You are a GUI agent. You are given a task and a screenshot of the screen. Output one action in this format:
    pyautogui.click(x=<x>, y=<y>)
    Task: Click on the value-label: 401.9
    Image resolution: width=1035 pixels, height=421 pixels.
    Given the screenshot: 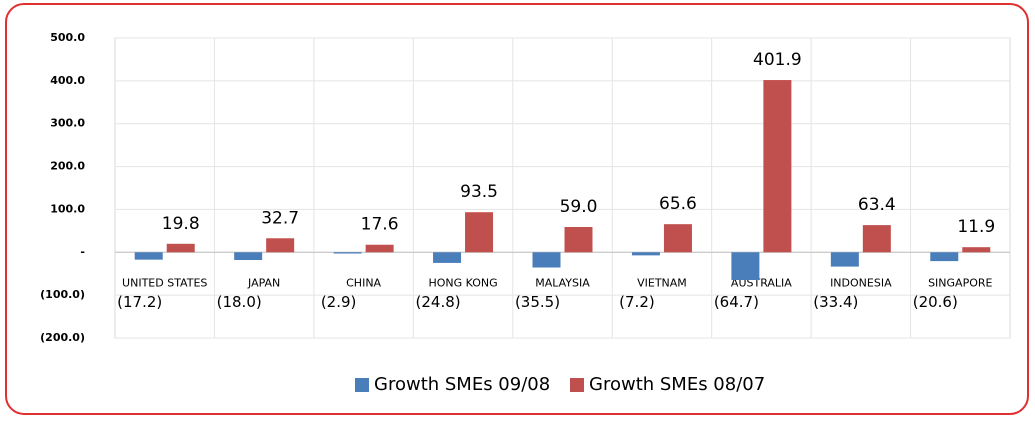 What is the action you would take?
    pyautogui.click(x=777, y=60)
    